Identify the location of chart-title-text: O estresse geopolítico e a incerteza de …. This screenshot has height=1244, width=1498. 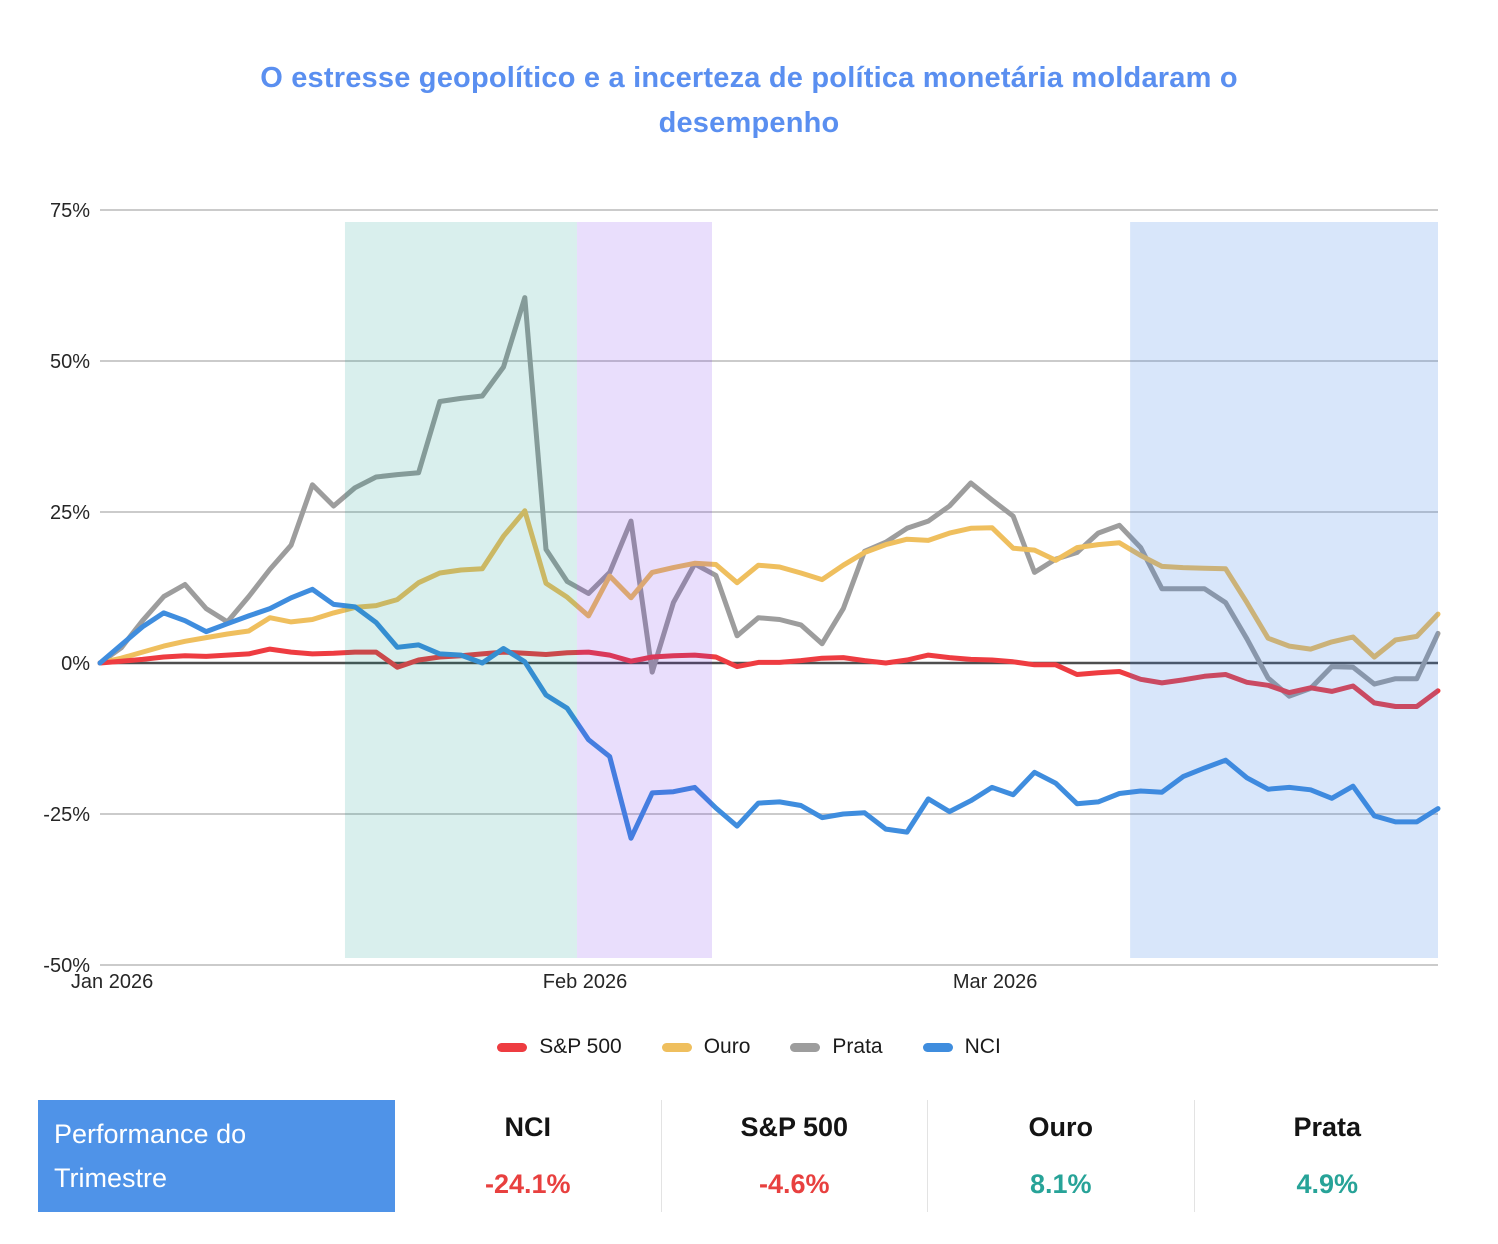
(749, 100).